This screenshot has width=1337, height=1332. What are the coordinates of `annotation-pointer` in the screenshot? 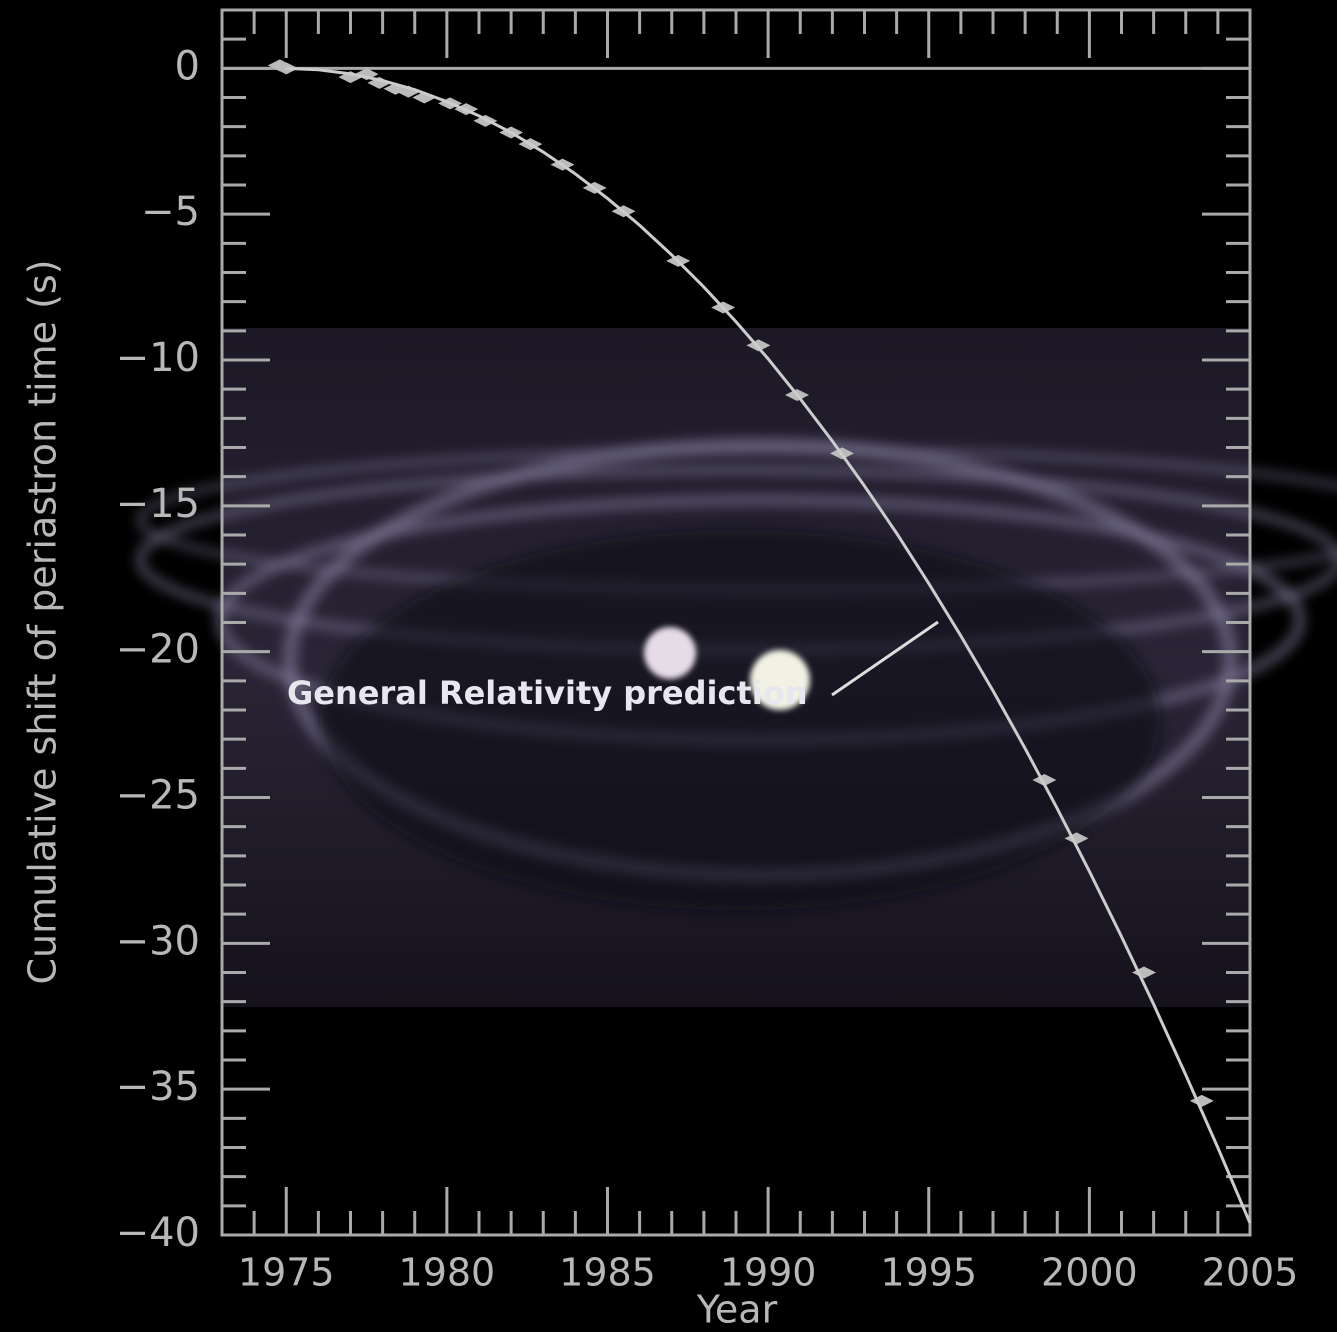 It's located at (885, 658).